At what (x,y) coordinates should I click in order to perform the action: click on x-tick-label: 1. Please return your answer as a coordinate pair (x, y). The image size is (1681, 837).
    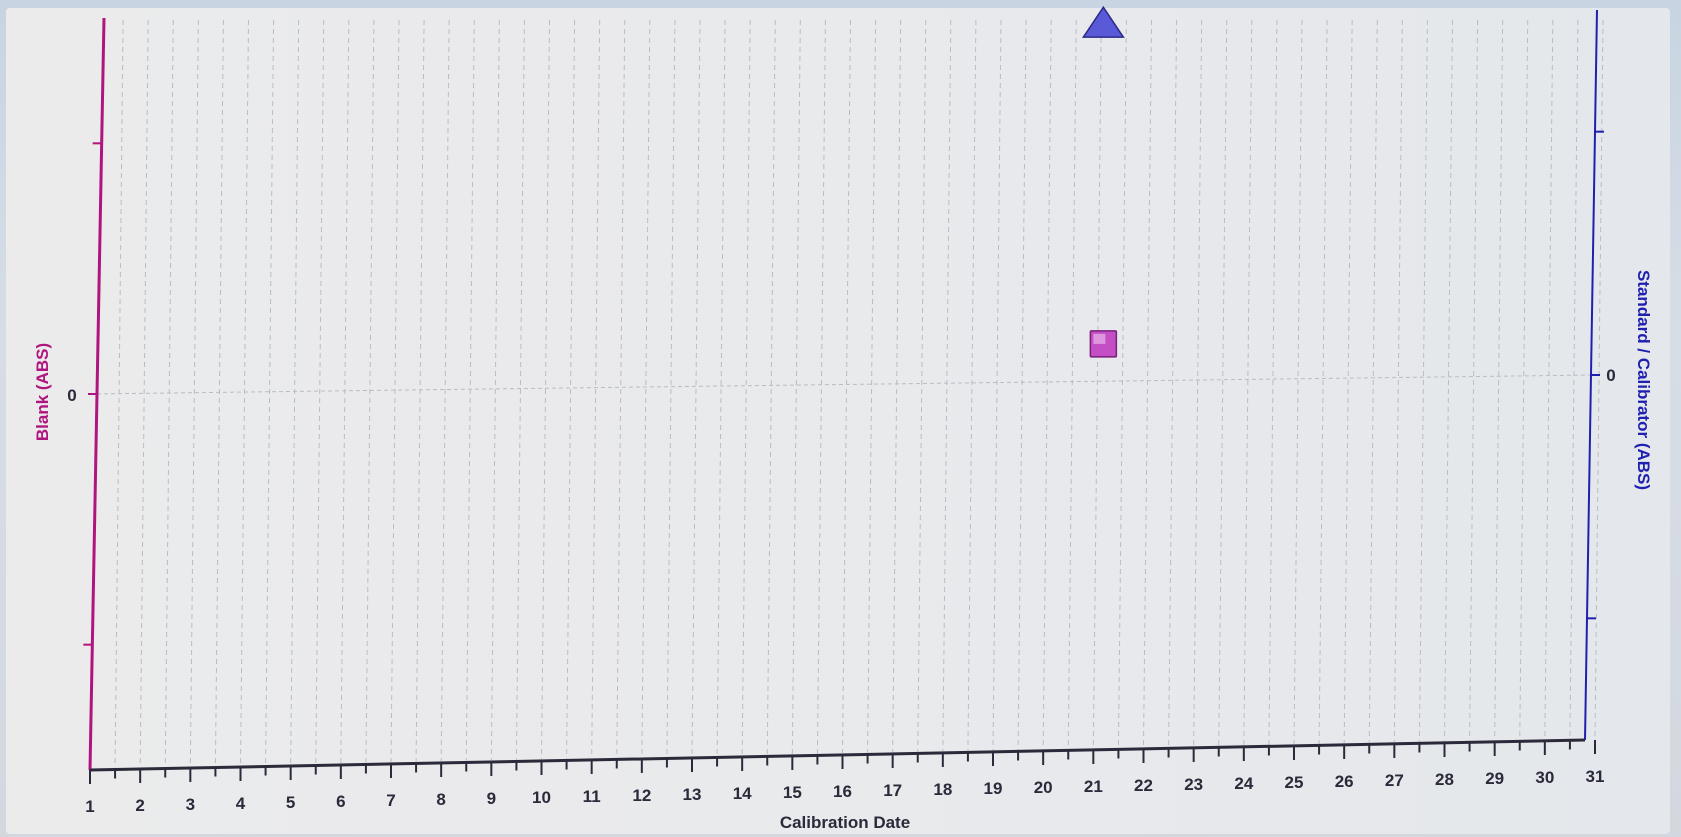
    Looking at the image, I should click on (89, 806).